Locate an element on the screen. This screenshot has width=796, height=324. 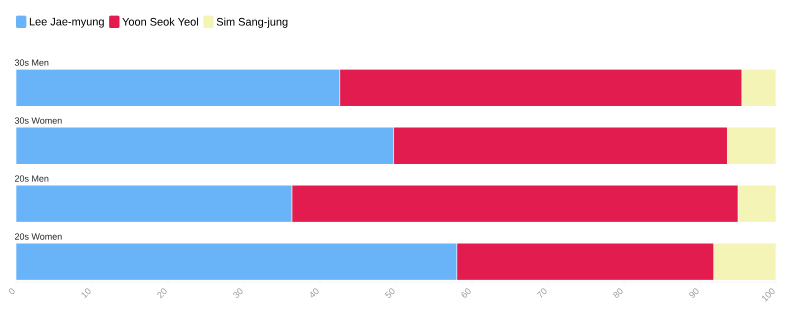
y-tick-label: 20s Men is located at coordinates (31, 178).